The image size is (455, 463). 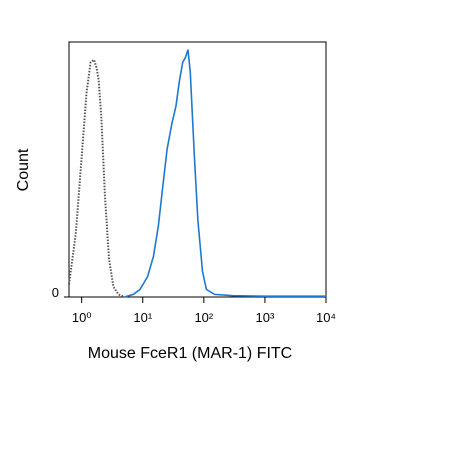 I want to click on x-tick-label: 10⁴, so click(x=326, y=317).